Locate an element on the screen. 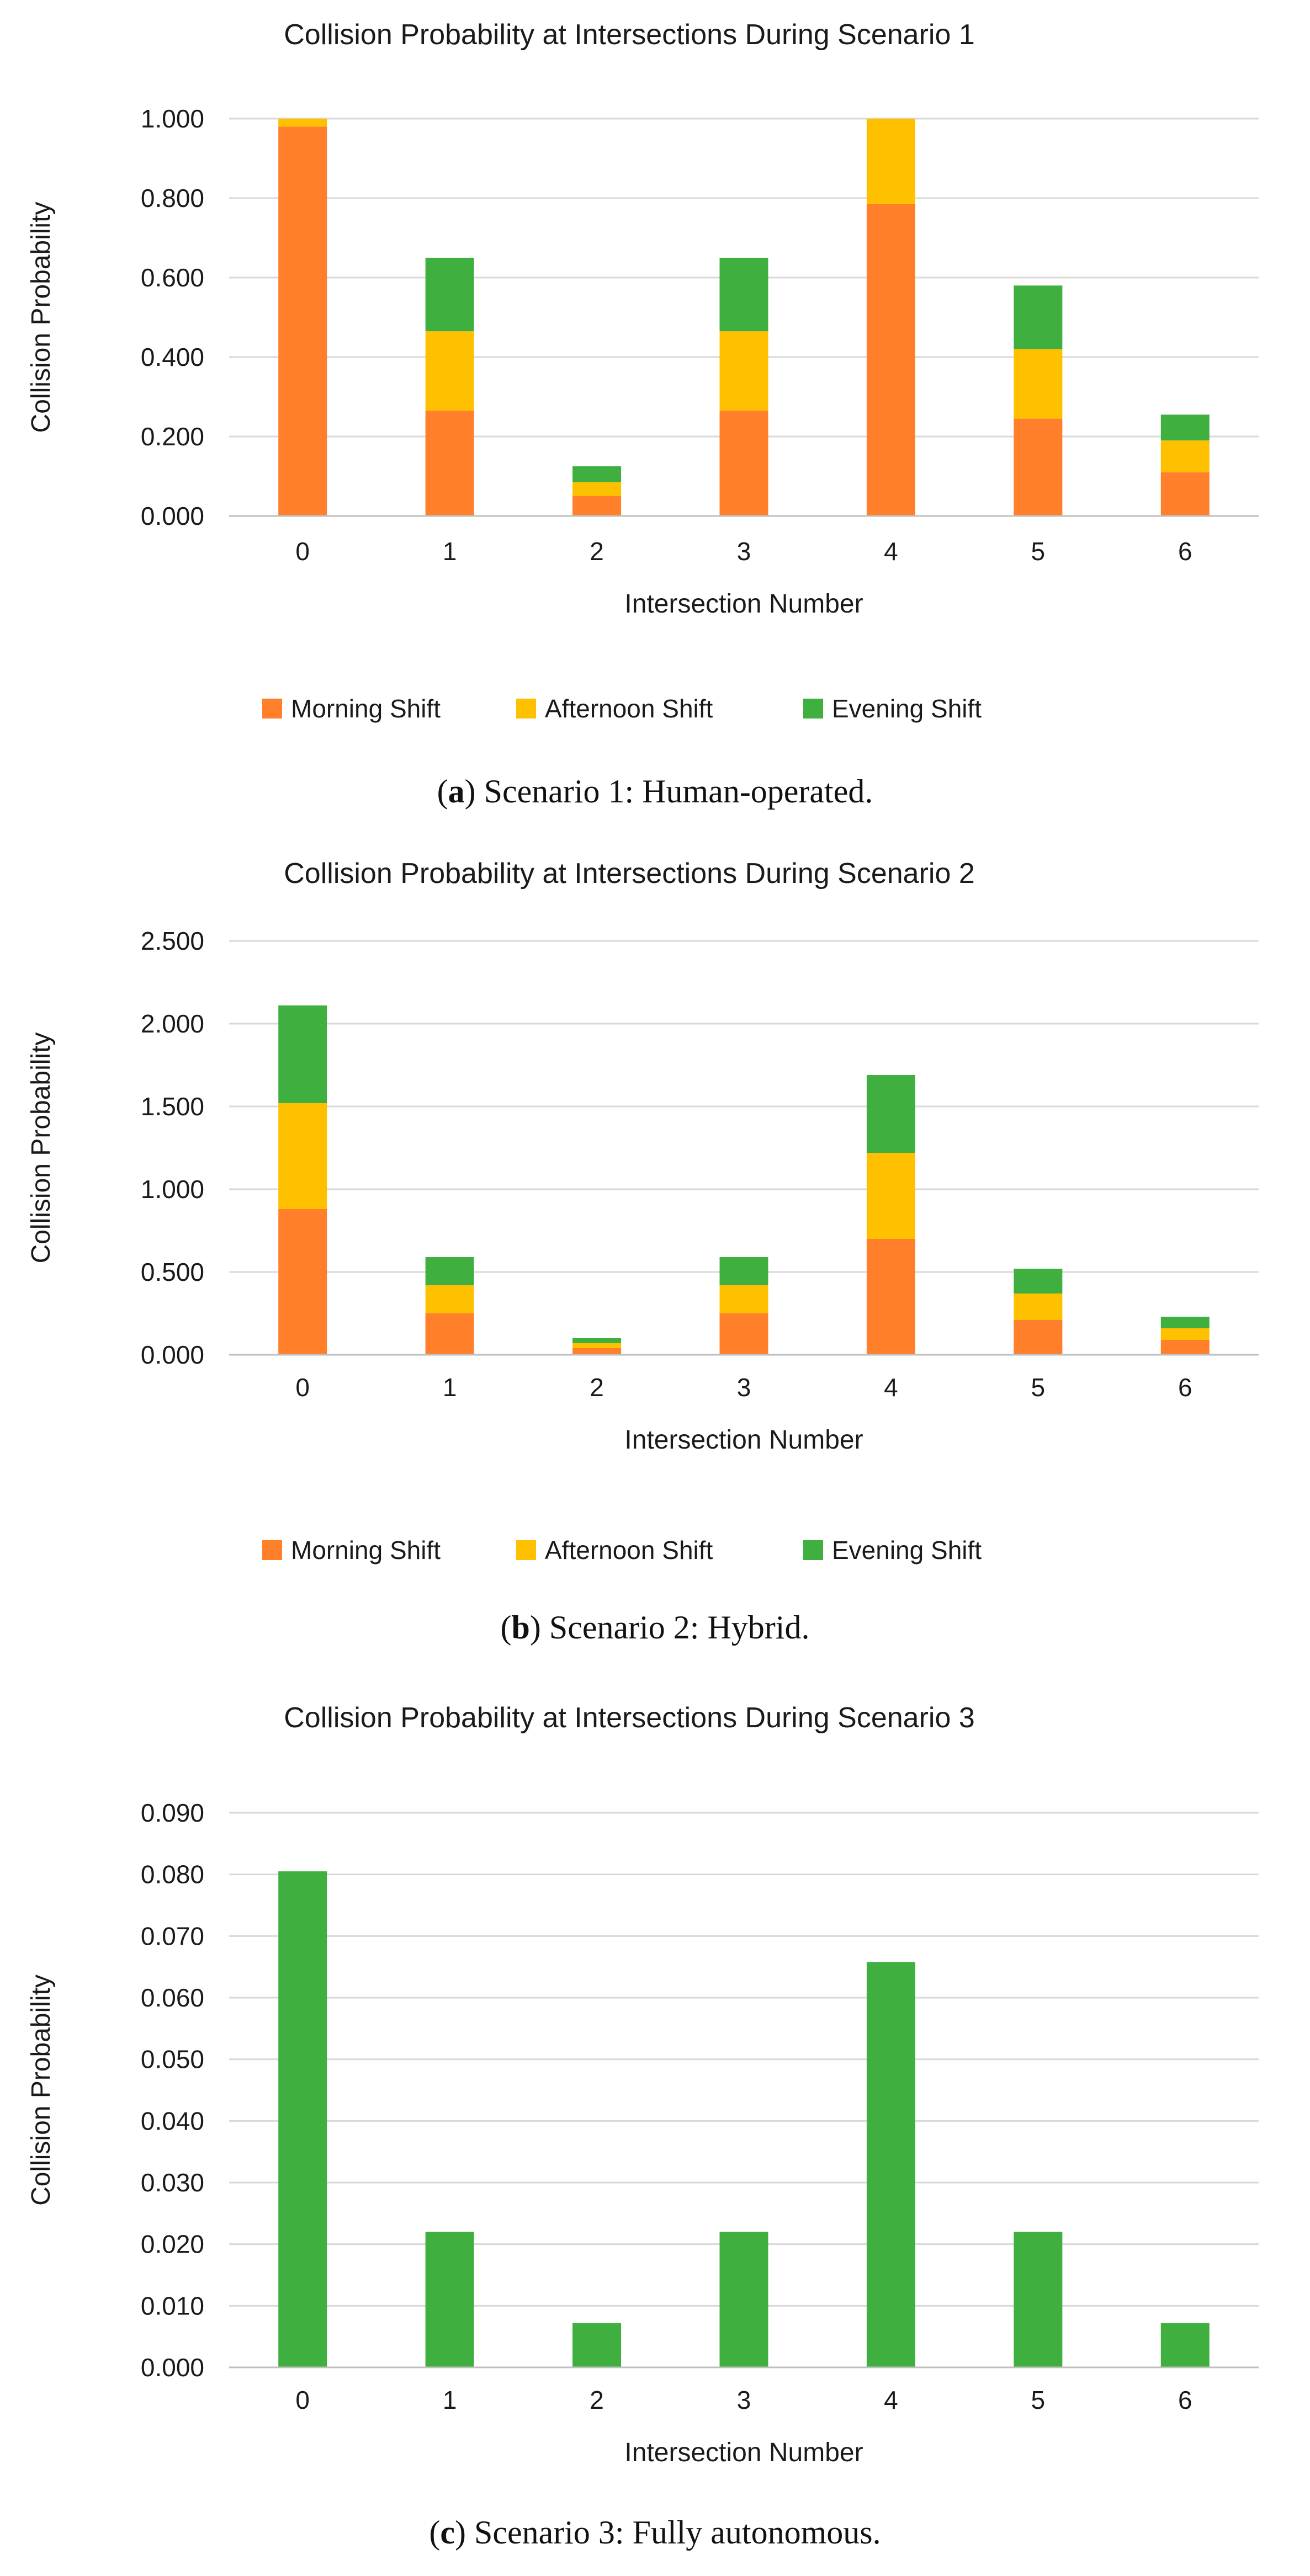 The height and width of the screenshot is (2576, 1310). caption-c: (c) Scenario 3: Fully autonomous. is located at coordinates (655, 2532).